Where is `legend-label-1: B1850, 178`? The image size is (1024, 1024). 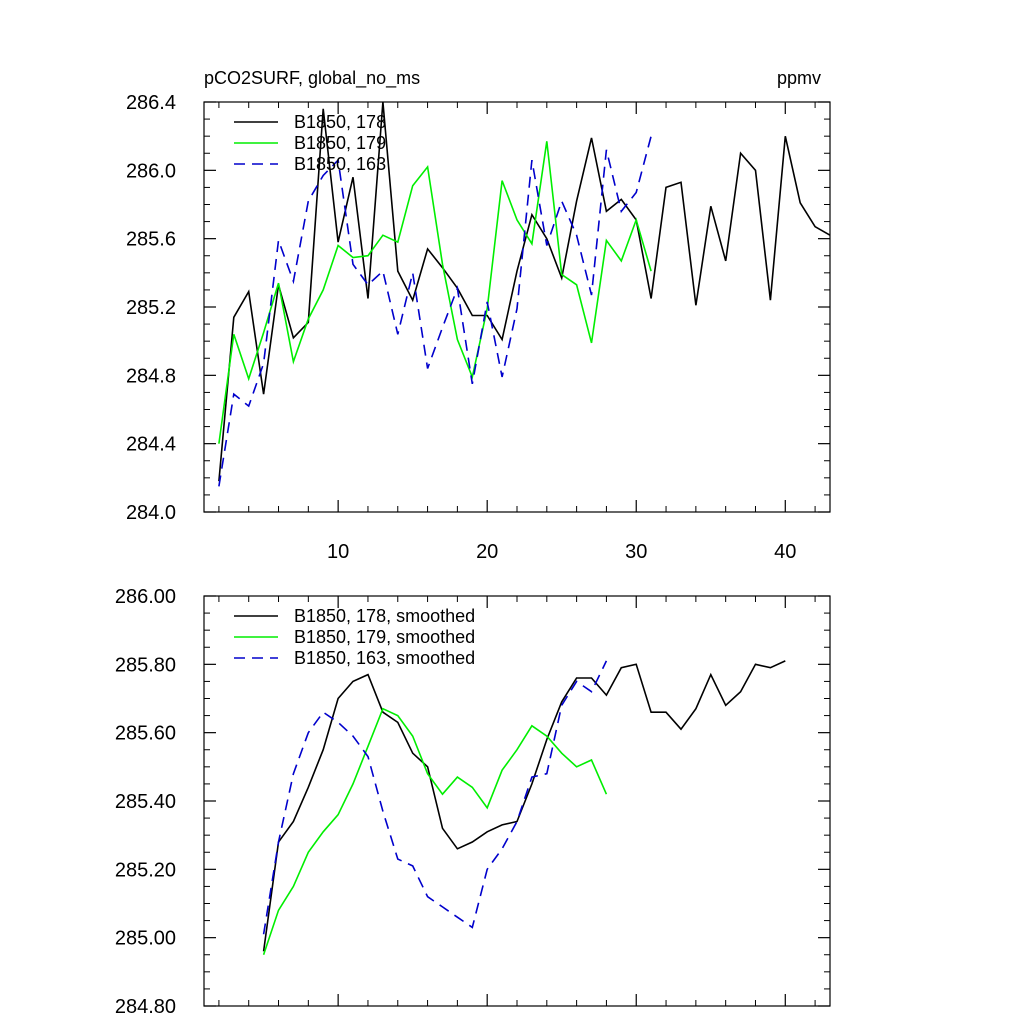 legend-label-1: B1850, 178 is located at coordinates (340, 122).